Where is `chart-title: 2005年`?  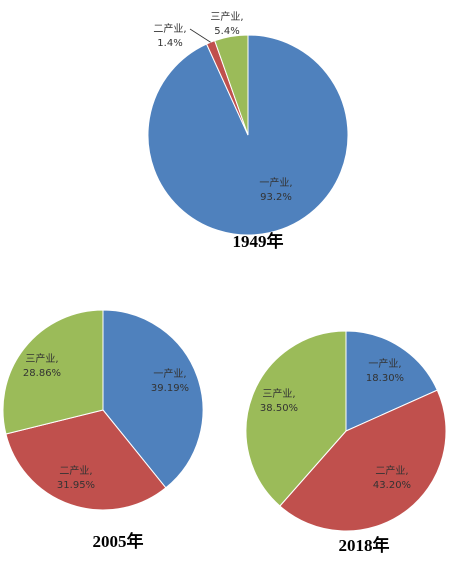 chart-title: 2005年 is located at coordinates (118, 541).